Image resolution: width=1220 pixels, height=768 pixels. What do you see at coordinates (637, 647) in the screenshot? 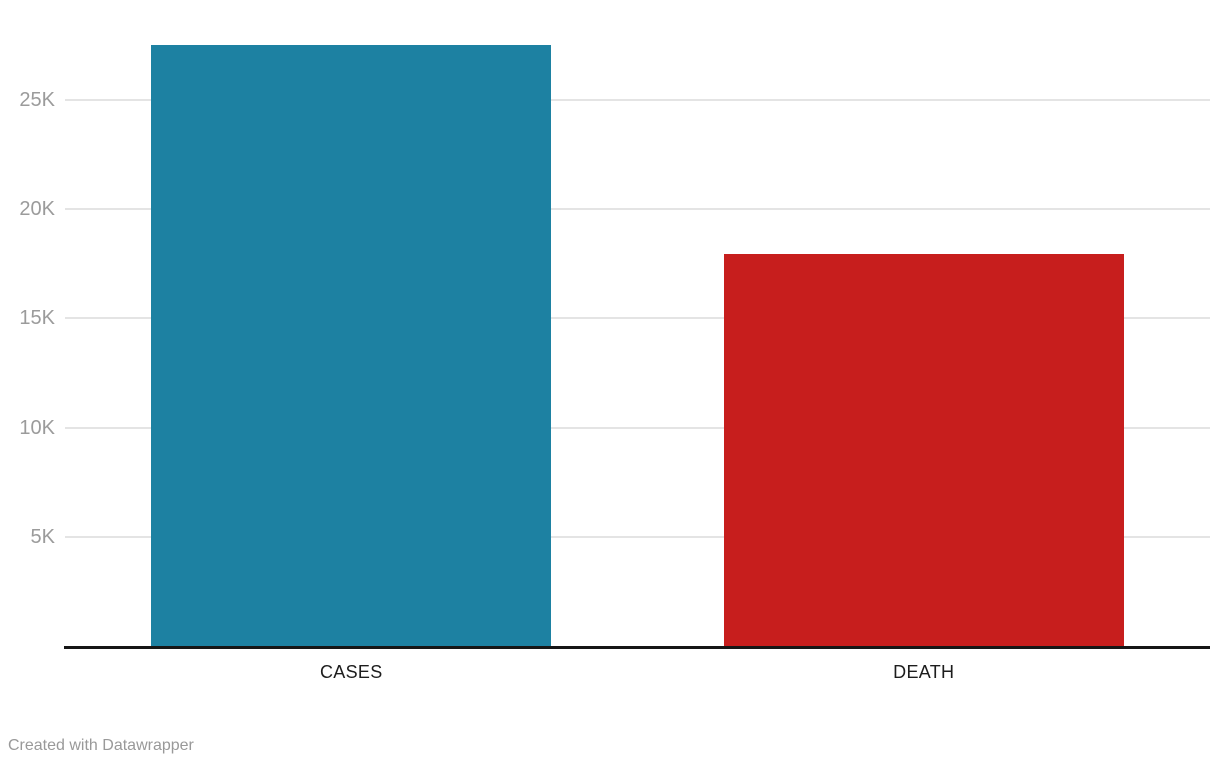
I see `x-axis-line` at bounding box center [637, 647].